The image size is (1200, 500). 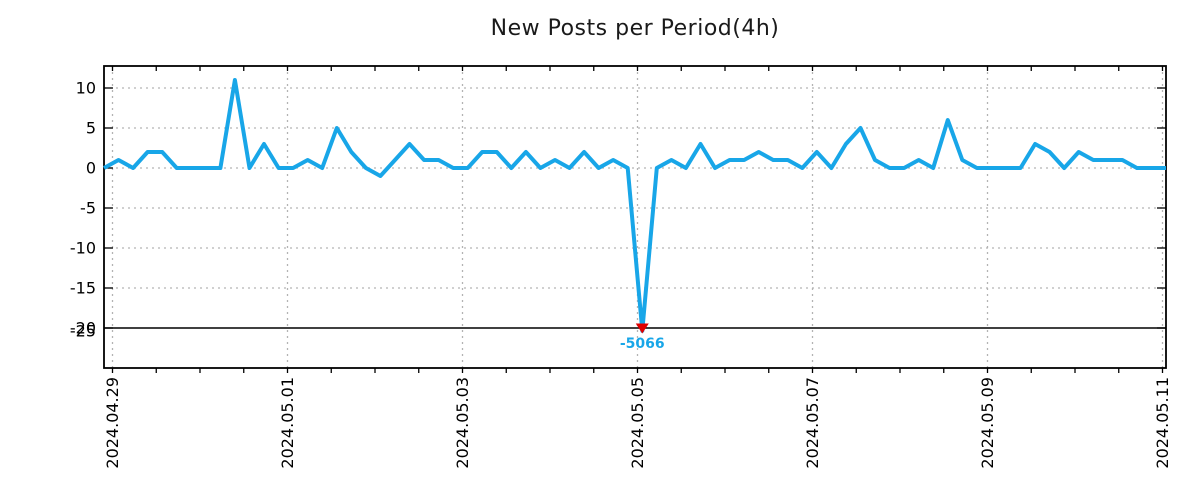 What do you see at coordinates (987, 423) in the screenshot?
I see `x-tick-label: 2024.05.09` at bounding box center [987, 423].